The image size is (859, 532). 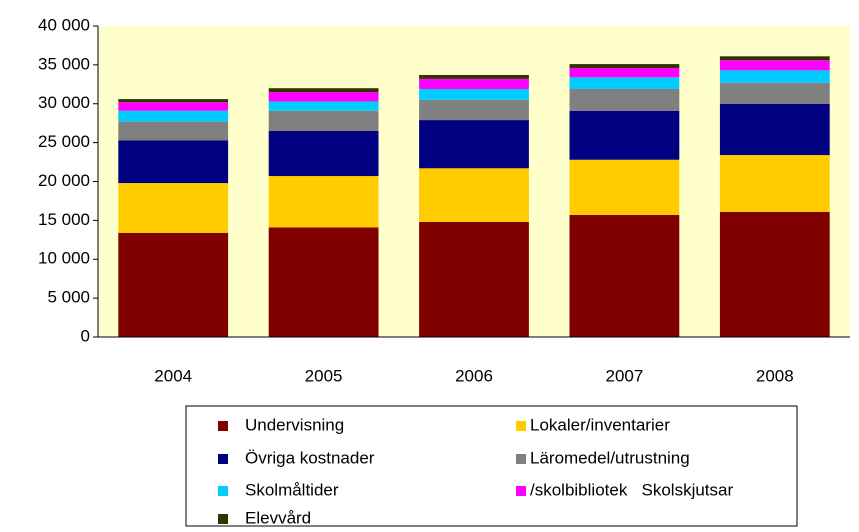 I want to click on x-tick-label: 2004, so click(x=173, y=375).